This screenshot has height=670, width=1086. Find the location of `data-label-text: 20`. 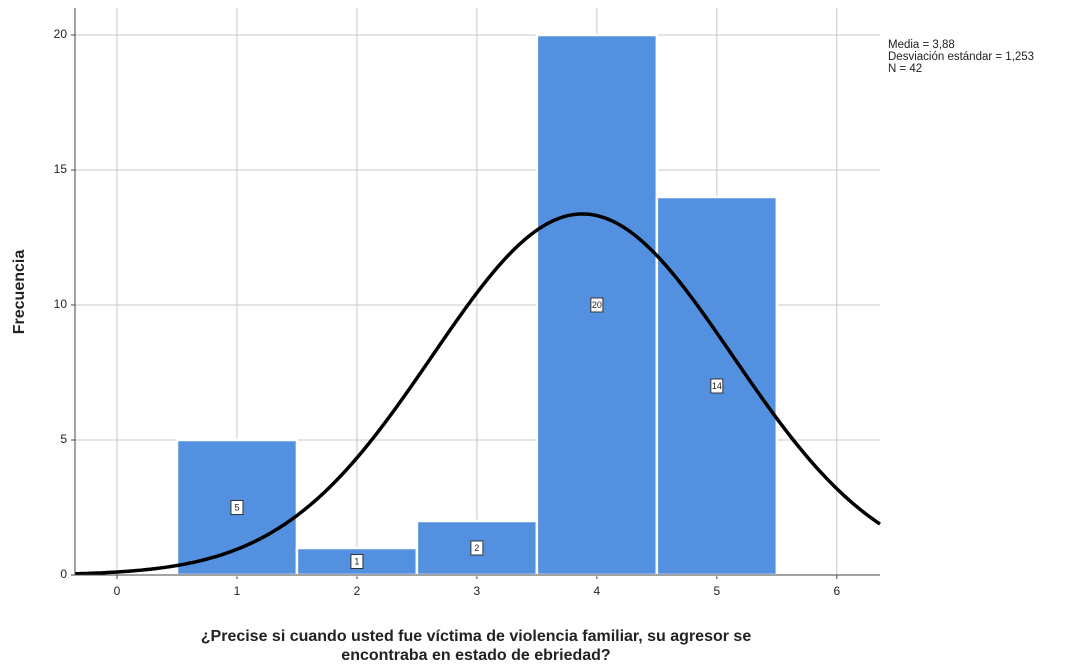

data-label-text: 20 is located at coordinates (597, 305).